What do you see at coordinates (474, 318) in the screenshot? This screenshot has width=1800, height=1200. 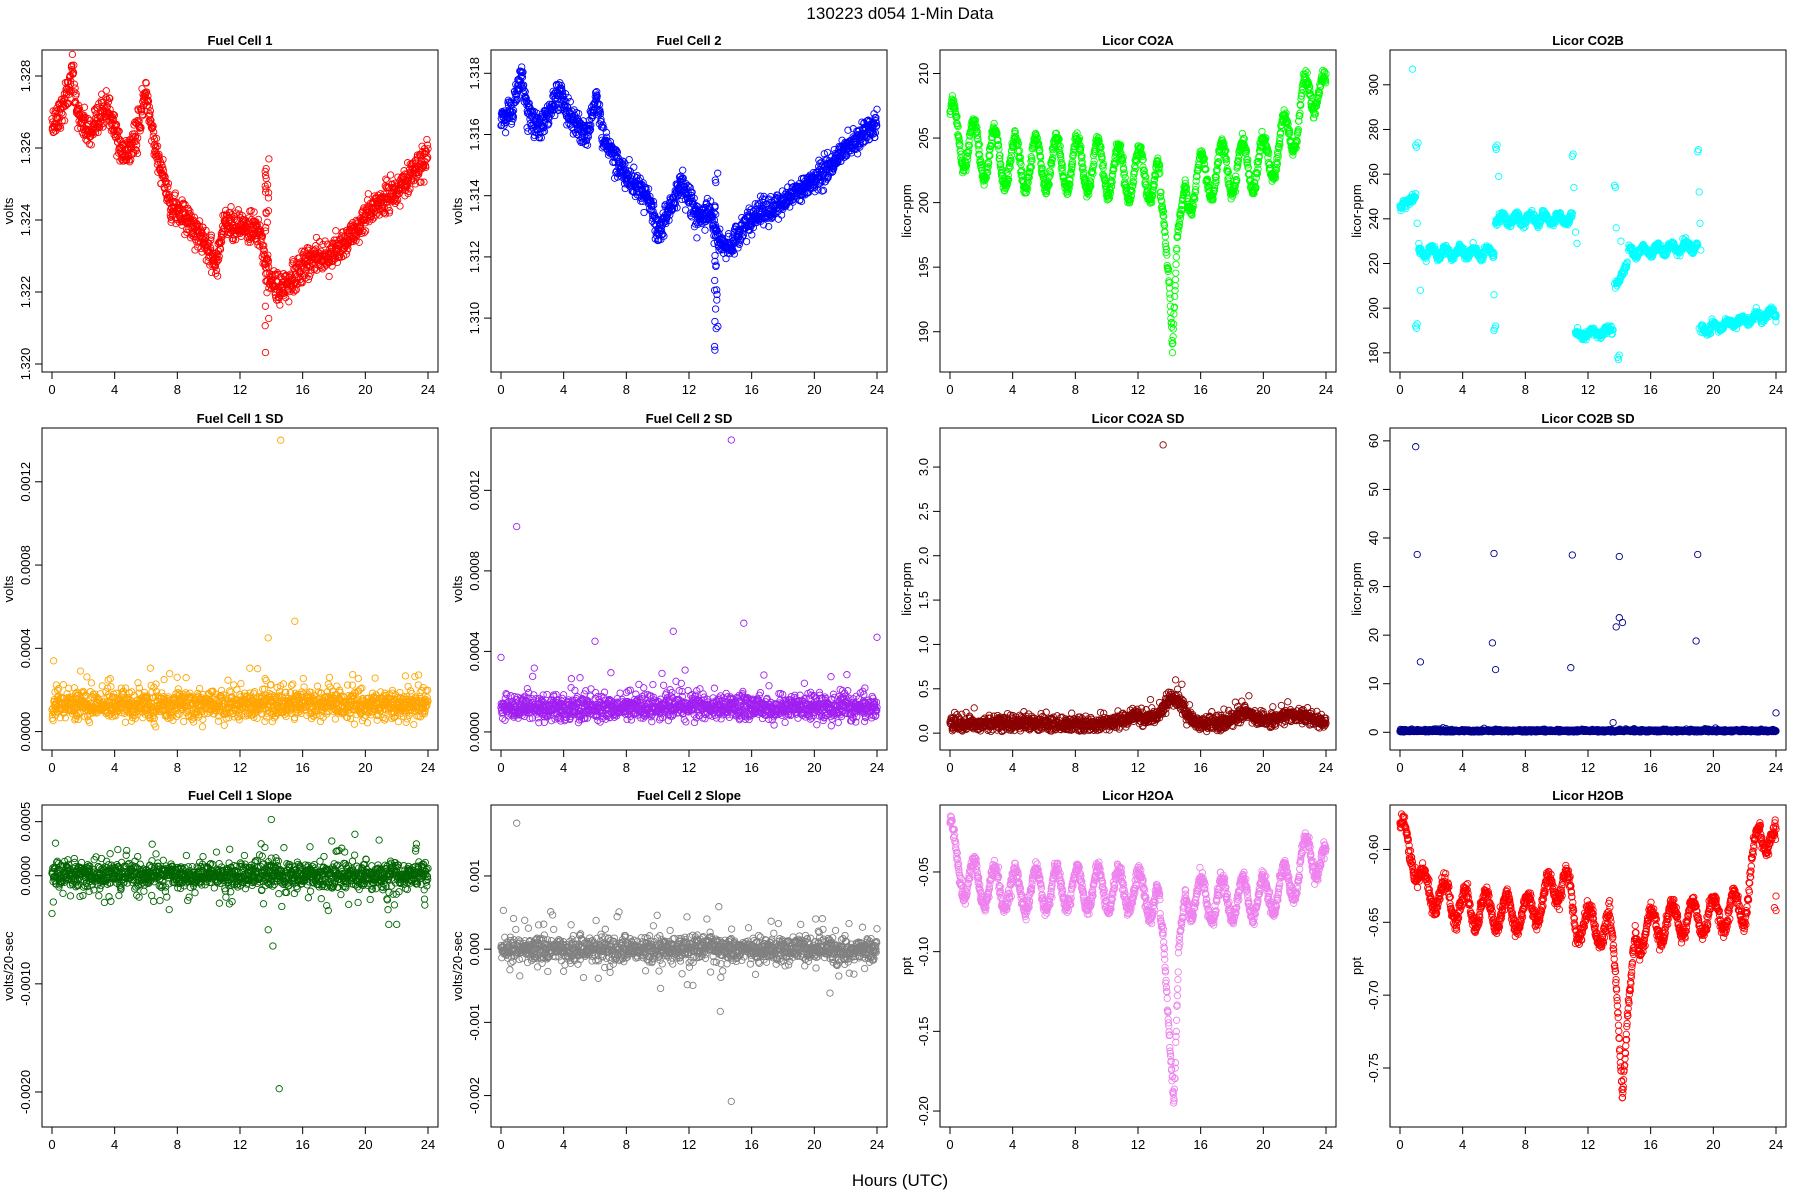 I see `y-tick-label: 1.310` at bounding box center [474, 318].